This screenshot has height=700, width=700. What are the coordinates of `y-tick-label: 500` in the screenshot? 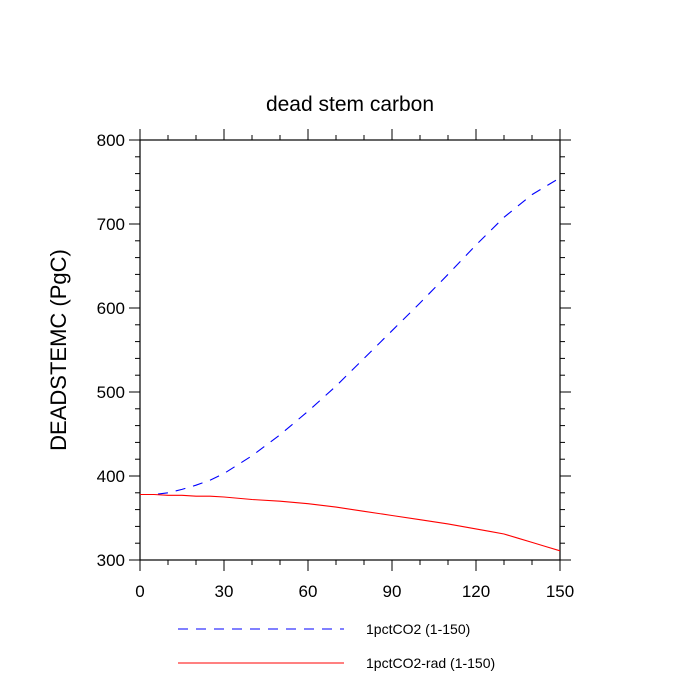 It's located at (111, 392).